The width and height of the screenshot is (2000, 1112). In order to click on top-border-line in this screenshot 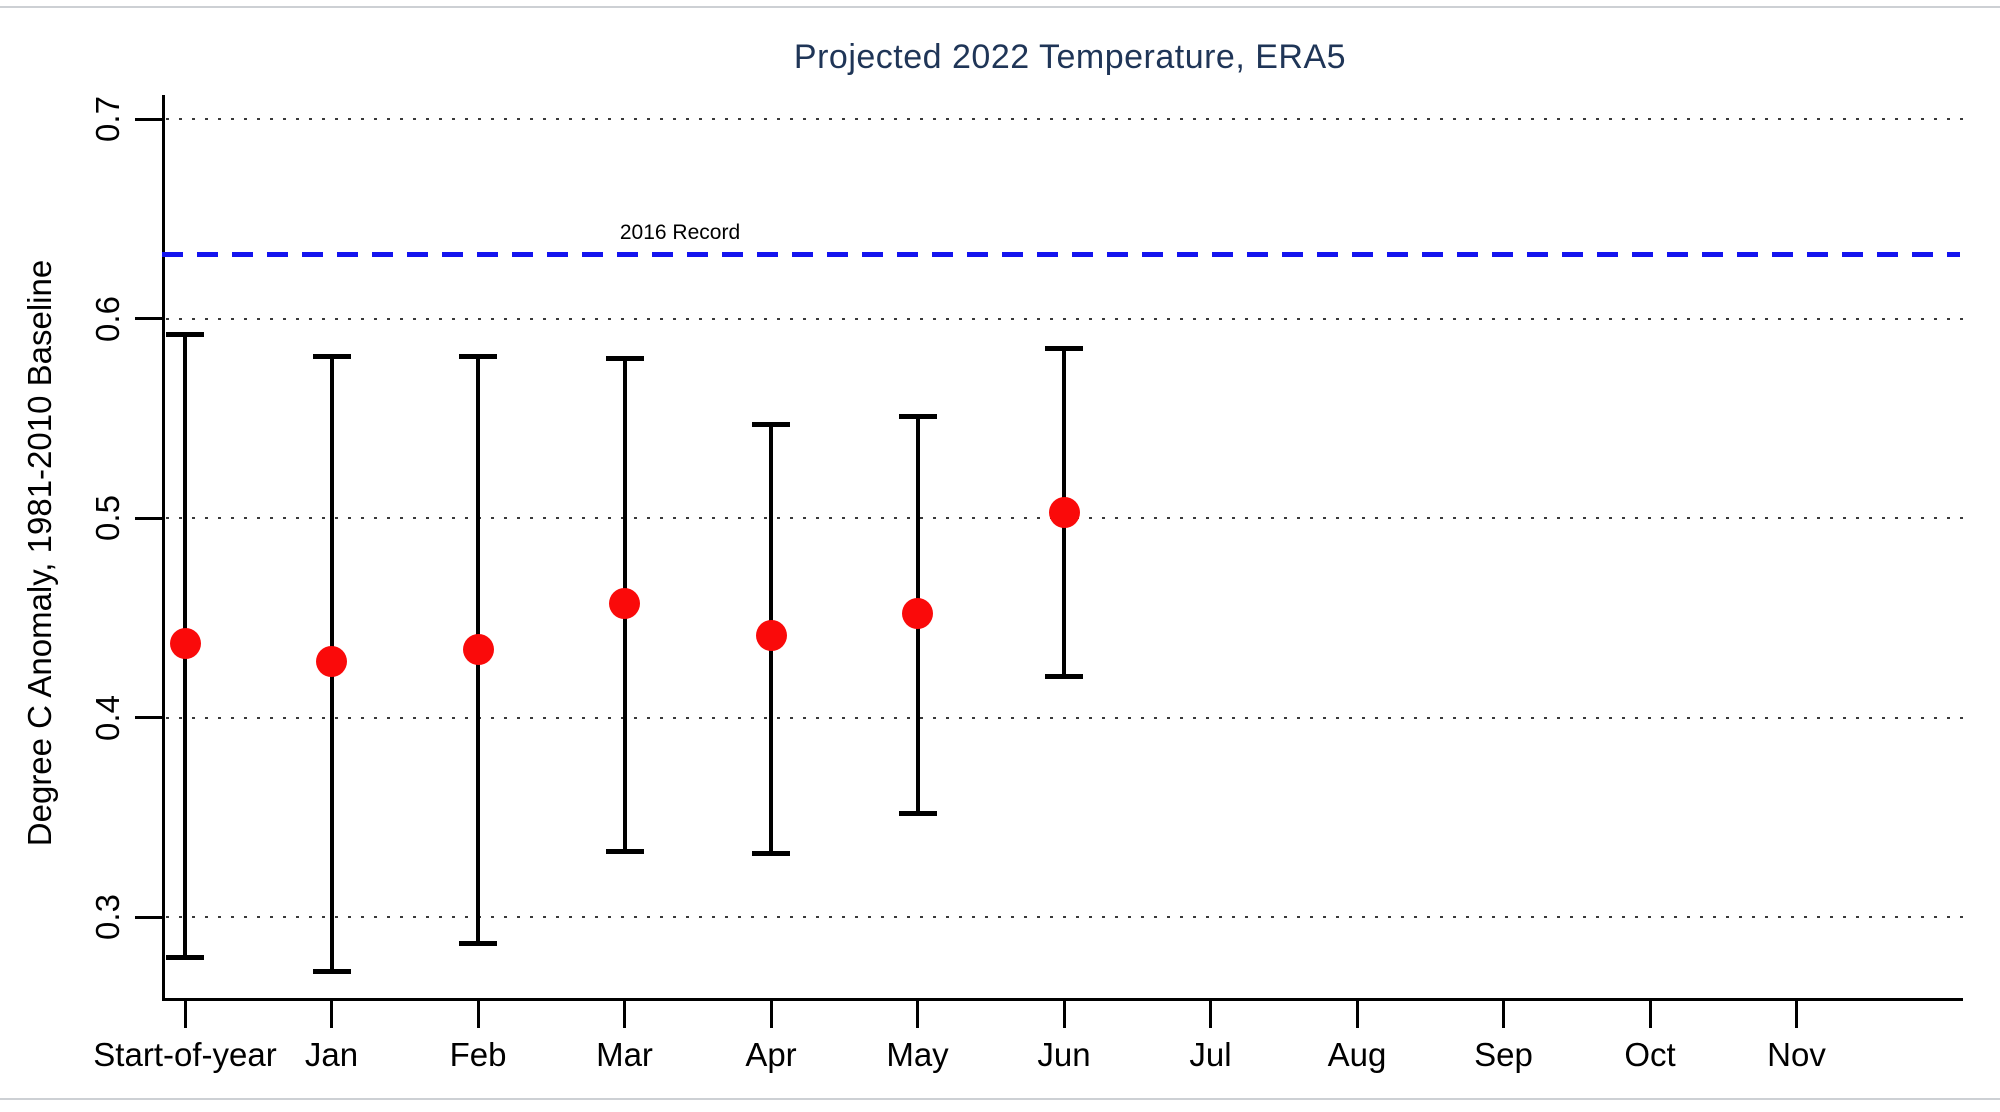, I will do `click(1000, 7)`.